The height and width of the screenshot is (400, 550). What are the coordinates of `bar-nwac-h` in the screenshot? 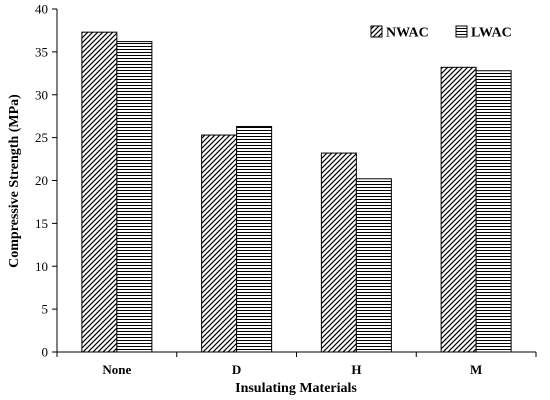 It's located at (338, 252).